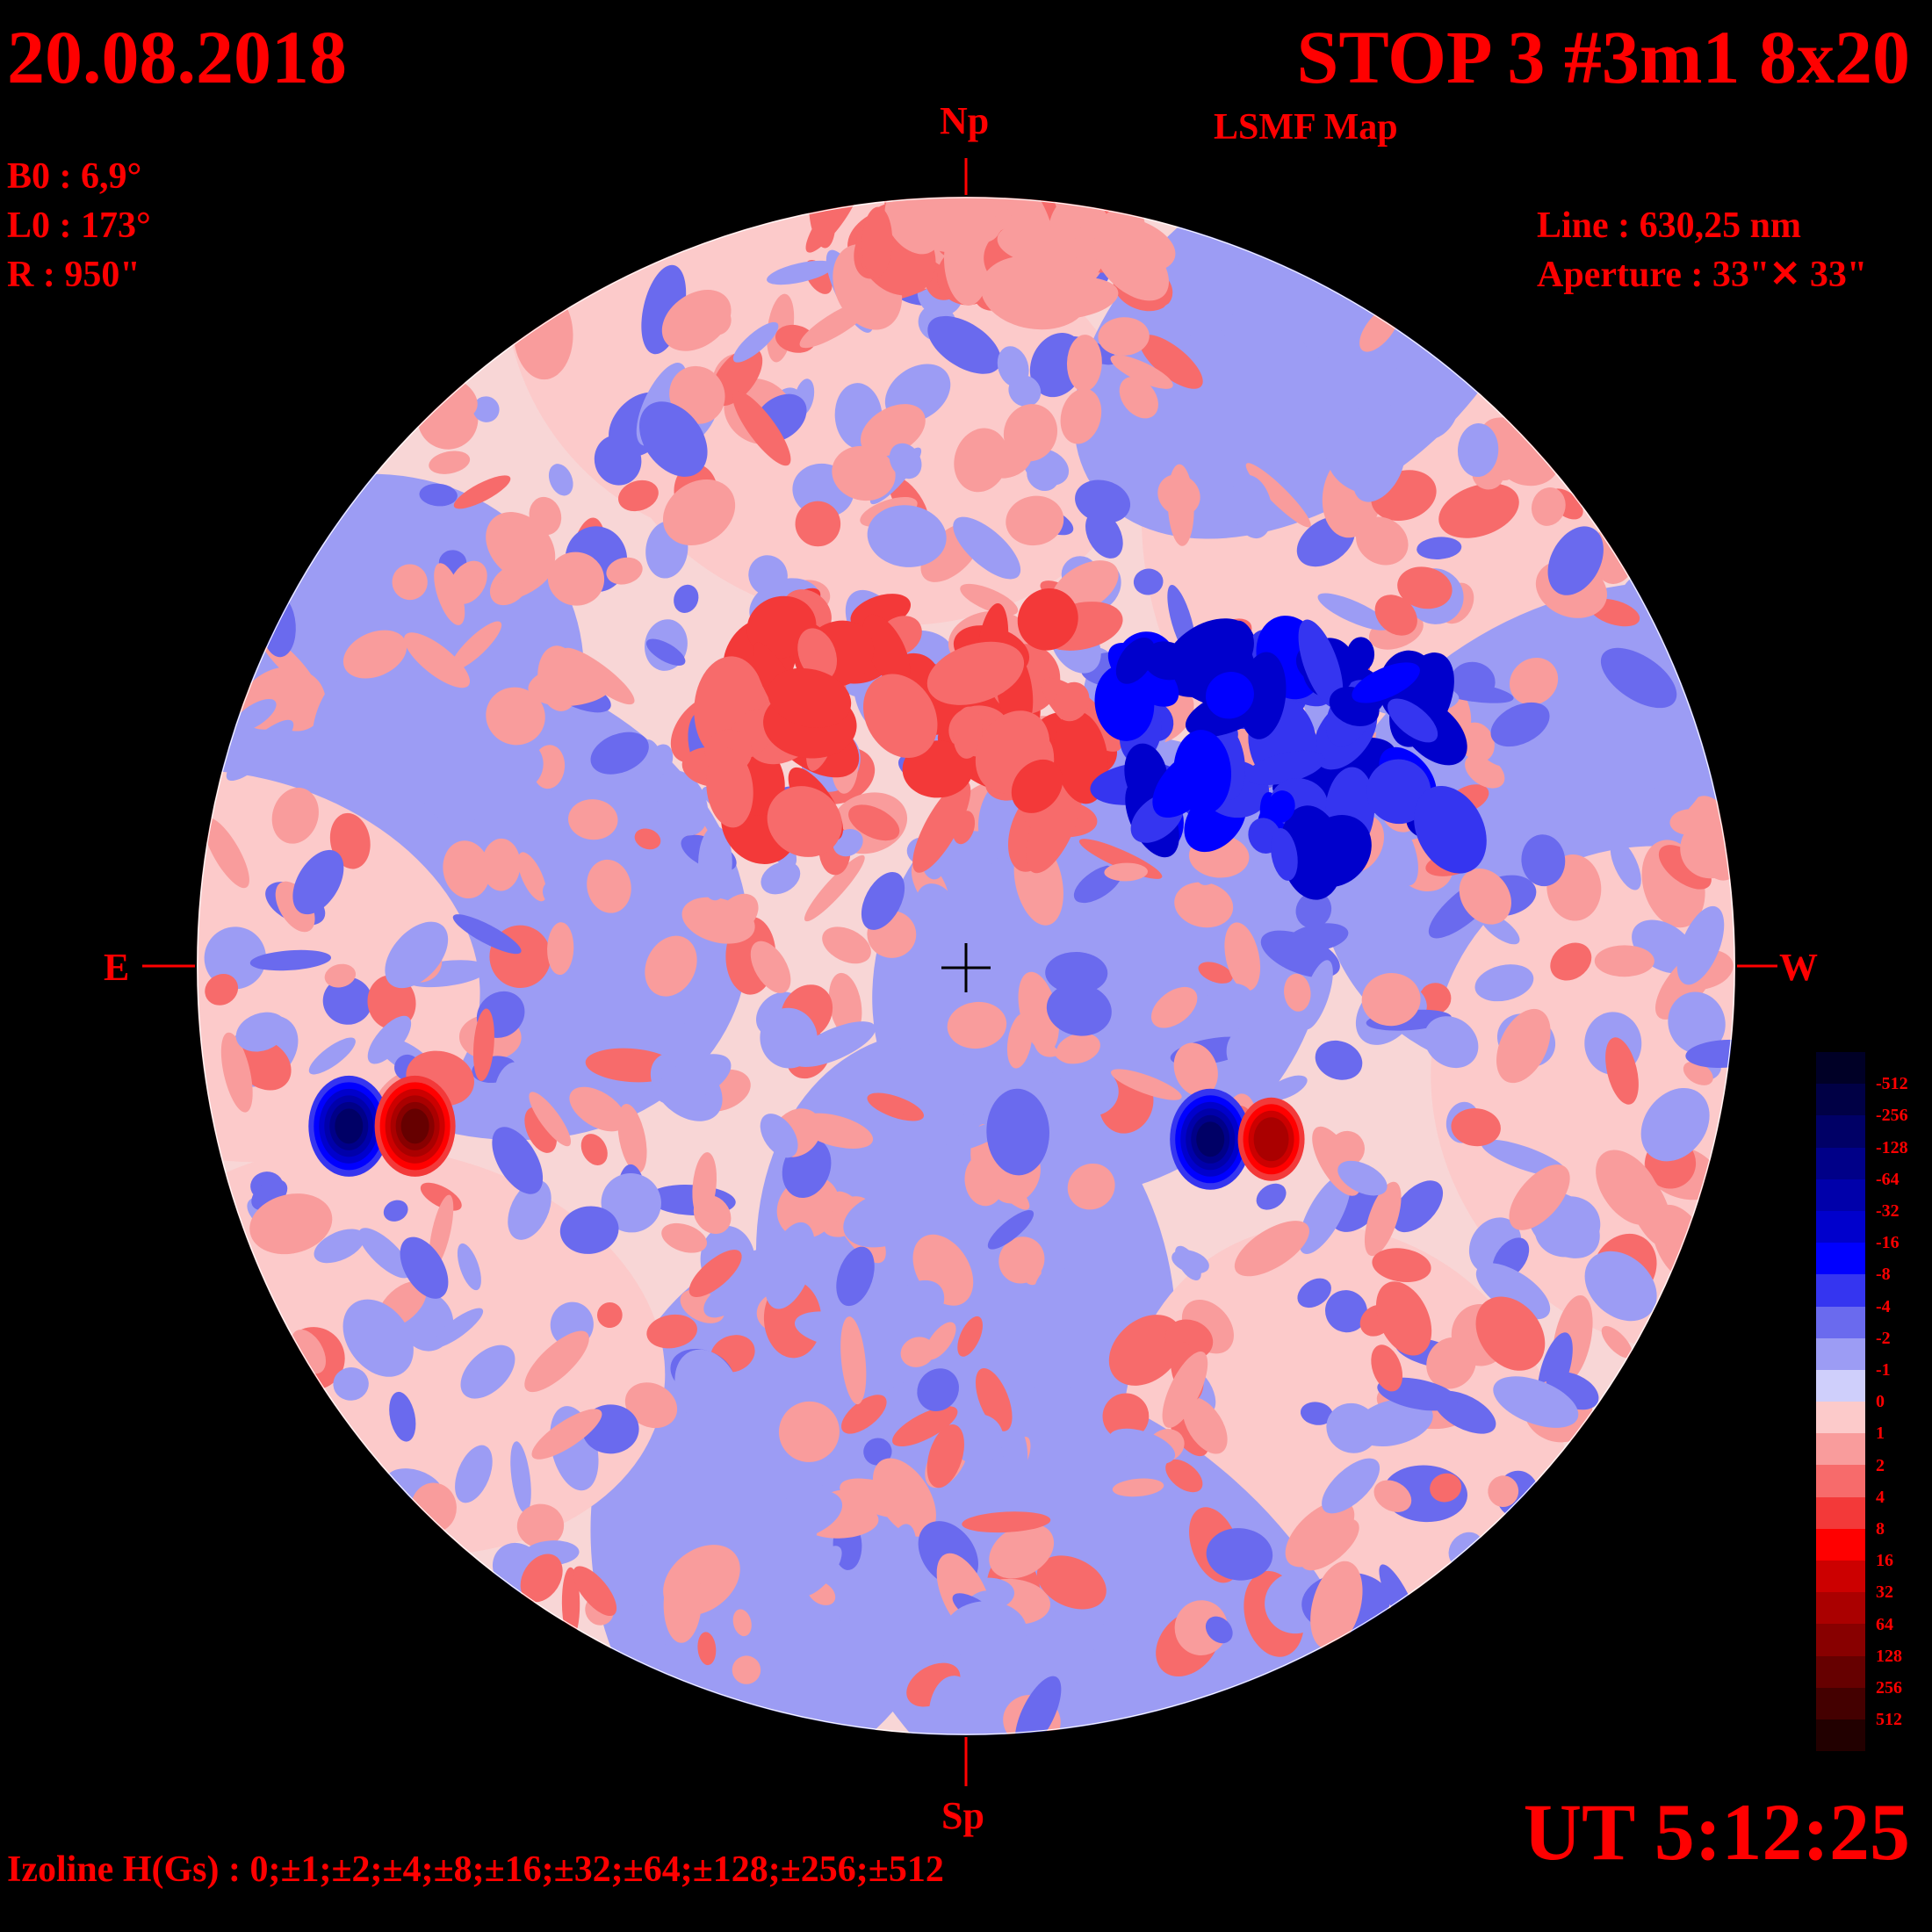 This screenshot has width=1932, height=1932. What do you see at coordinates (177, 57) in the screenshot?
I see `observation-date: 20.08.2018` at bounding box center [177, 57].